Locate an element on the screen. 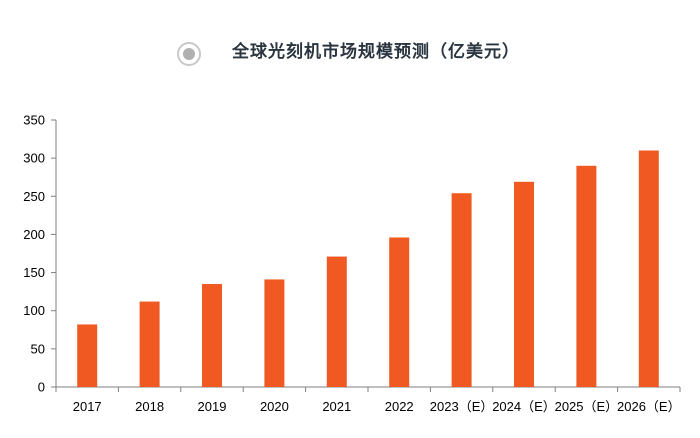 The image size is (700, 438). y-tick-label: 300 is located at coordinates (34, 158).